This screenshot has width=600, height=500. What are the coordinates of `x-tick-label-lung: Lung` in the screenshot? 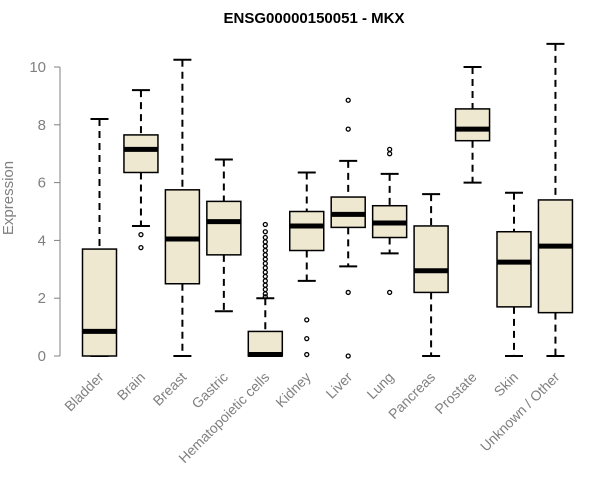 It's located at (379, 385).